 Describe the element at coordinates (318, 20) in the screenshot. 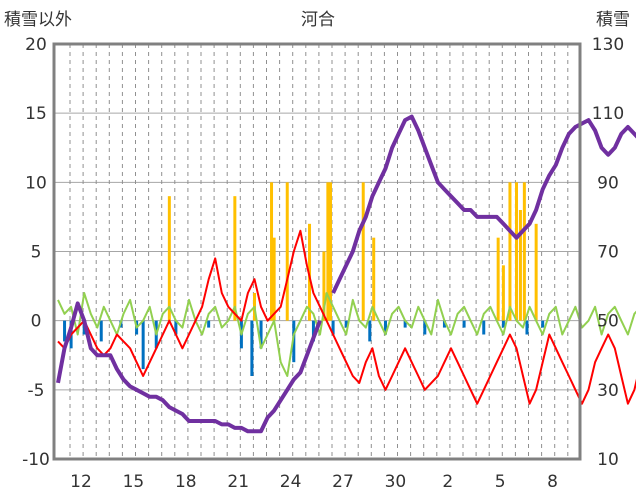

I see `chart-title: 河合` at that location.